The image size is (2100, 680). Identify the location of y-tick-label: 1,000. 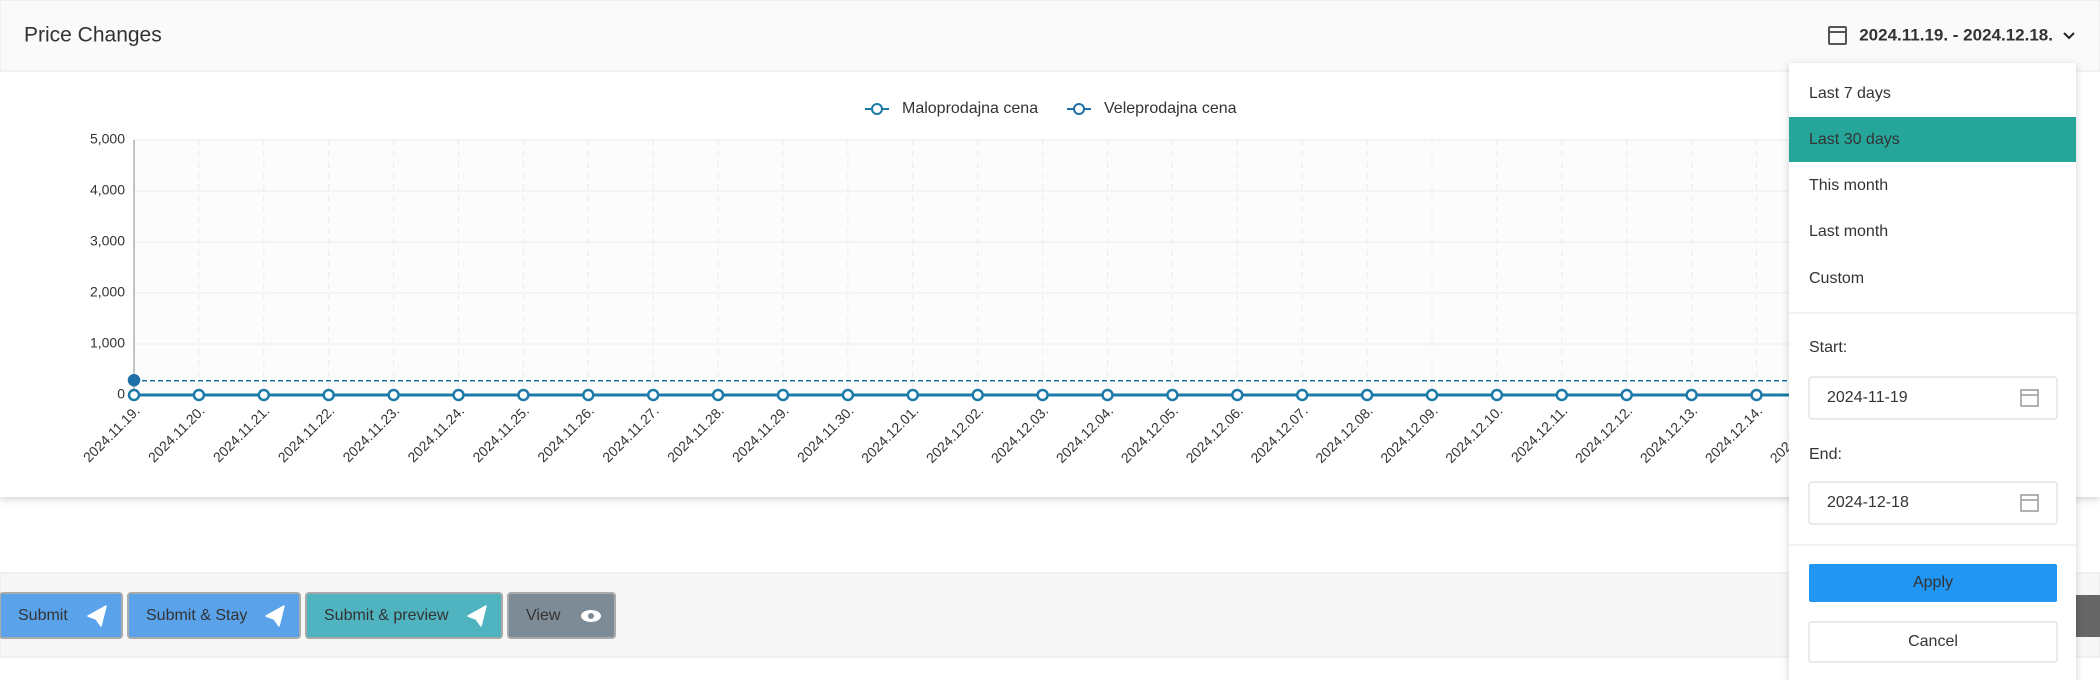
(107, 343).